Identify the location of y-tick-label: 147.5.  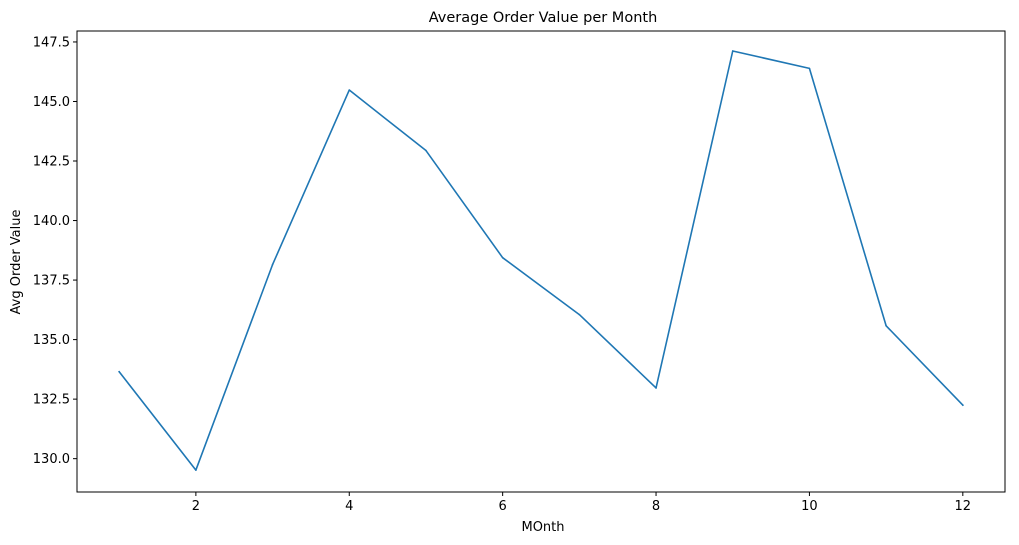
(51, 42).